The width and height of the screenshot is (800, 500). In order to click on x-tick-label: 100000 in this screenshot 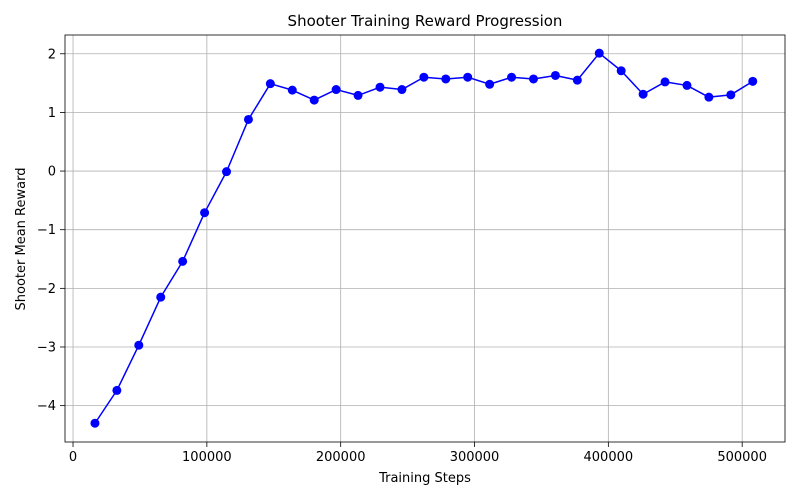, I will do `click(207, 457)`.